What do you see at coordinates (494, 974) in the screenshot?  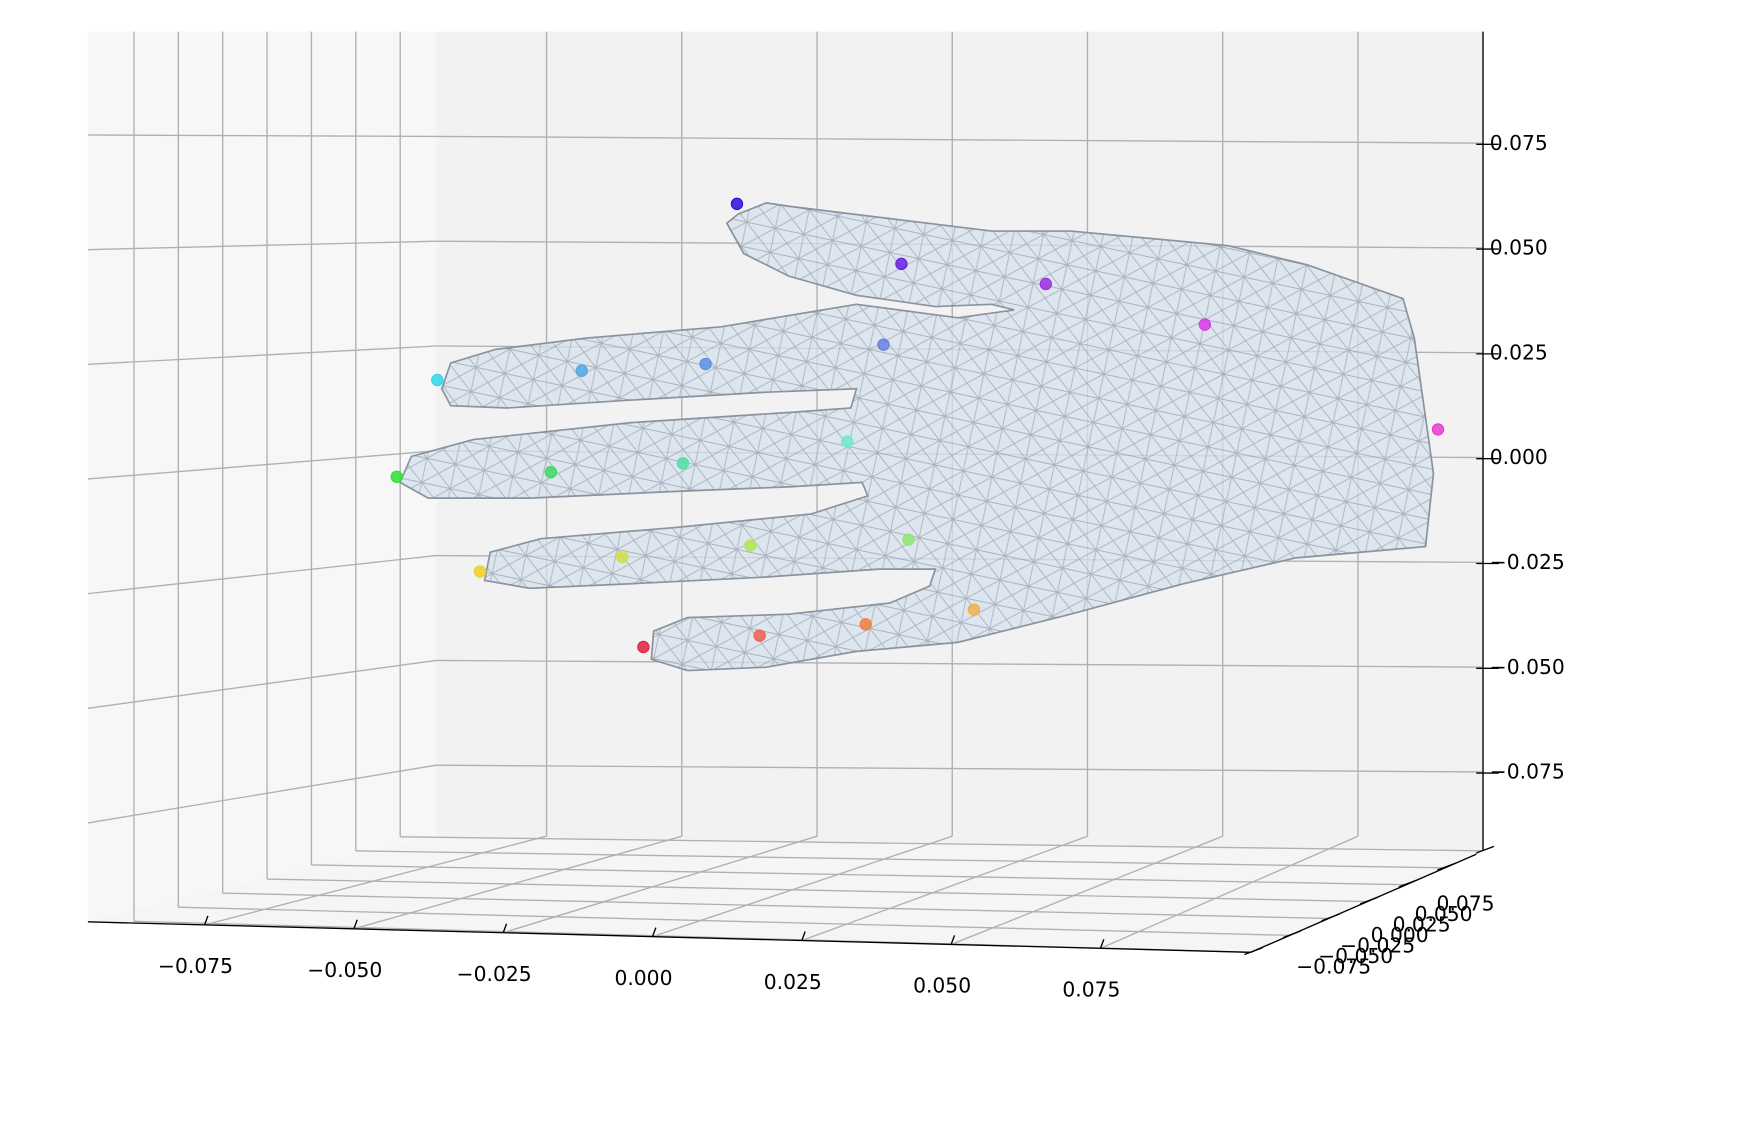 I see `x-tick-label: −0.025` at bounding box center [494, 974].